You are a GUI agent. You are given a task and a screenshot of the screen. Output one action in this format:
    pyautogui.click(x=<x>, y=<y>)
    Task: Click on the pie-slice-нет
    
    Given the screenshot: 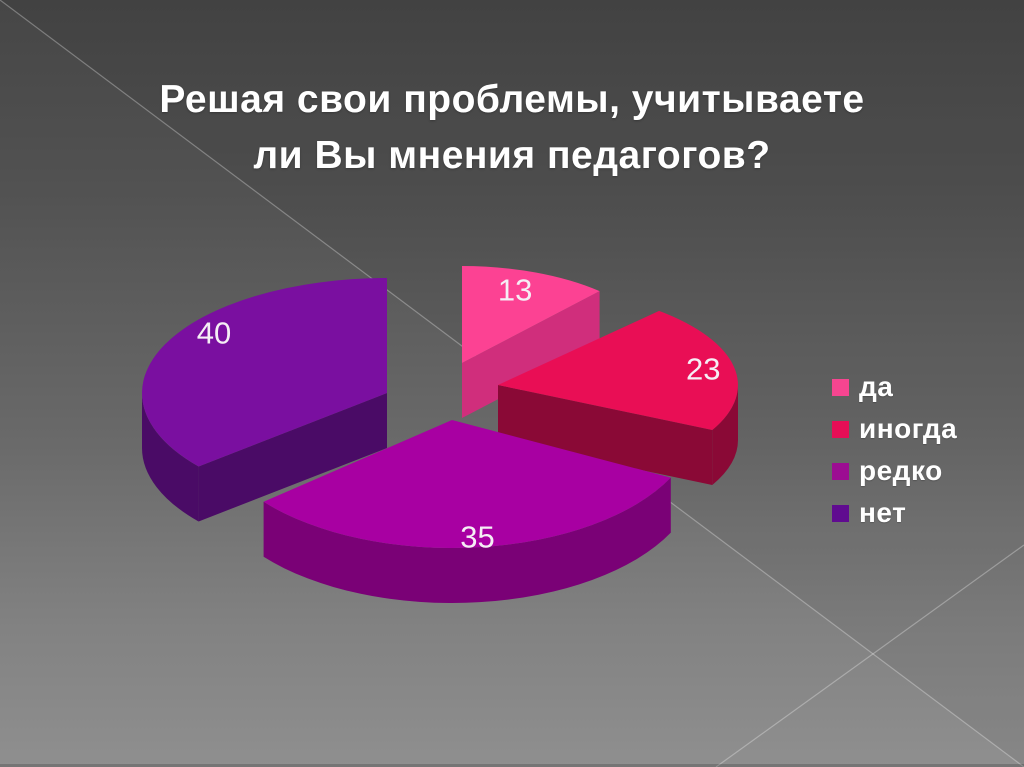 What is the action you would take?
    pyautogui.click(x=264, y=400)
    